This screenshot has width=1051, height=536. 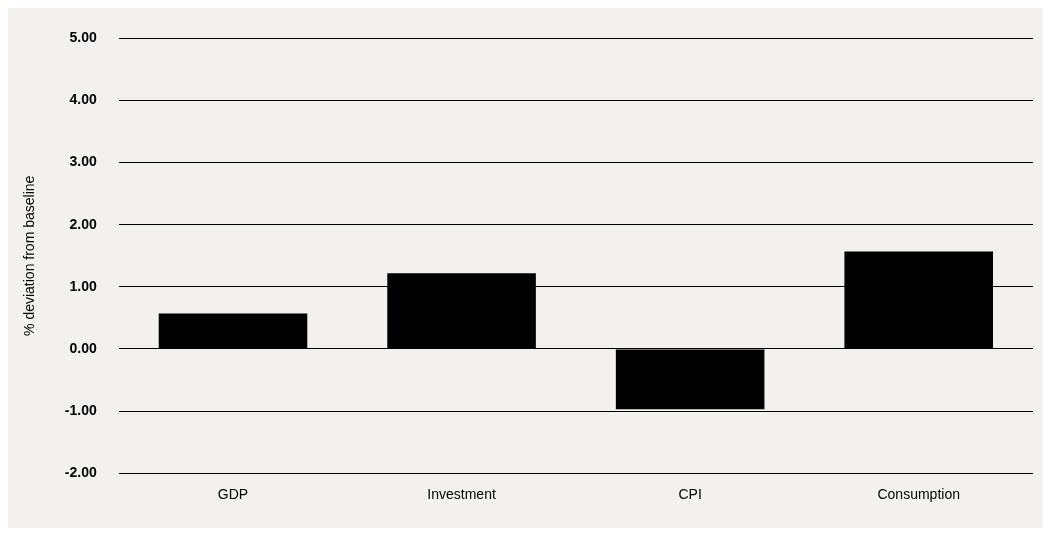 What do you see at coordinates (83, 285) in the screenshot?
I see `y-tick-label: 1.00` at bounding box center [83, 285].